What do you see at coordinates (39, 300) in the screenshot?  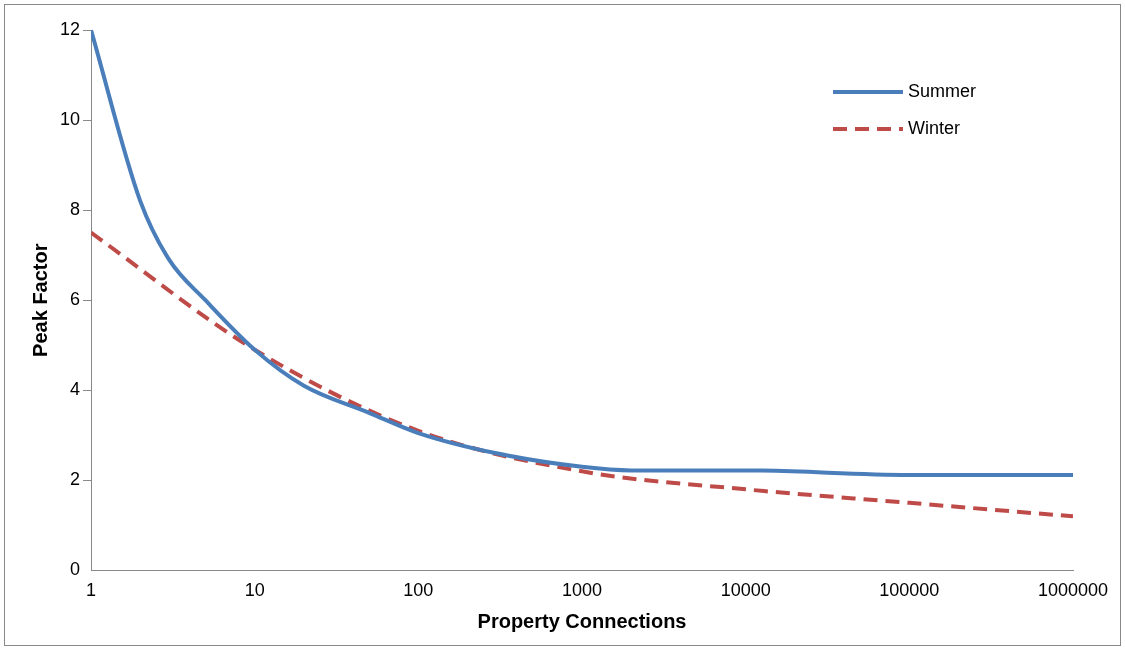 I see `y-axis-title: Peak Factor` at bounding box center [39, 300].